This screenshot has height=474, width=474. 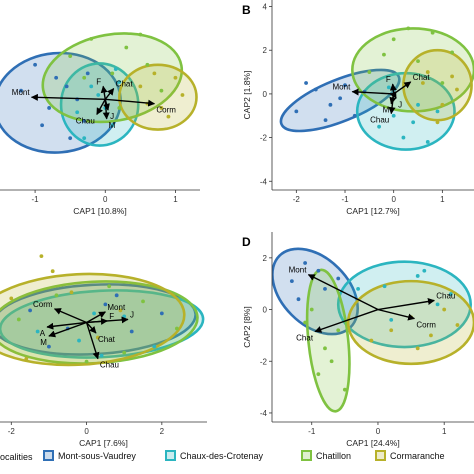 I want to click on vector-chau, so click(x=392, y=104).